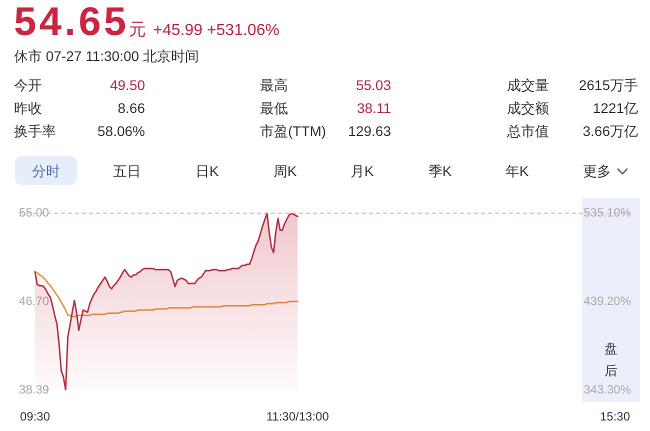 The height and width of the screenshot is (431, 650). What do you see at coordinates (28, 85) in the screenshot?
I see `text: 今开` at bounding box center [28, 85].